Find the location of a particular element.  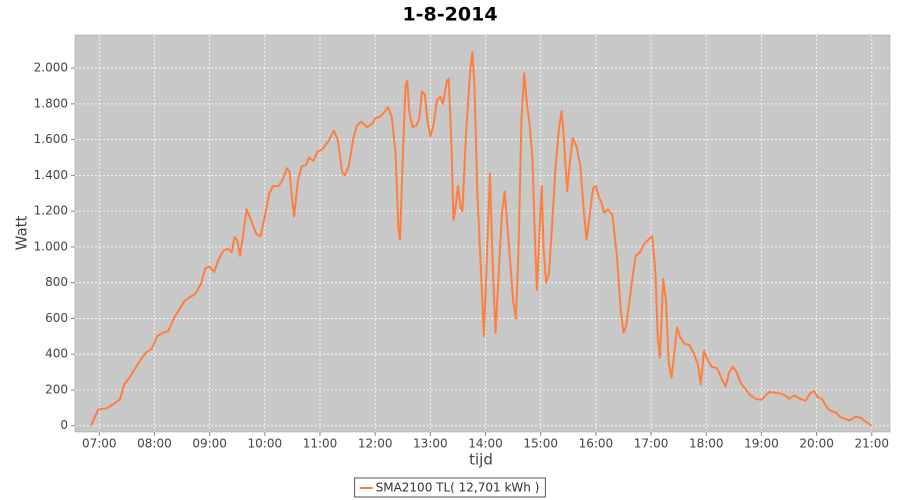

x-tick-label: 18:00 is located at coordinates (706, 444).